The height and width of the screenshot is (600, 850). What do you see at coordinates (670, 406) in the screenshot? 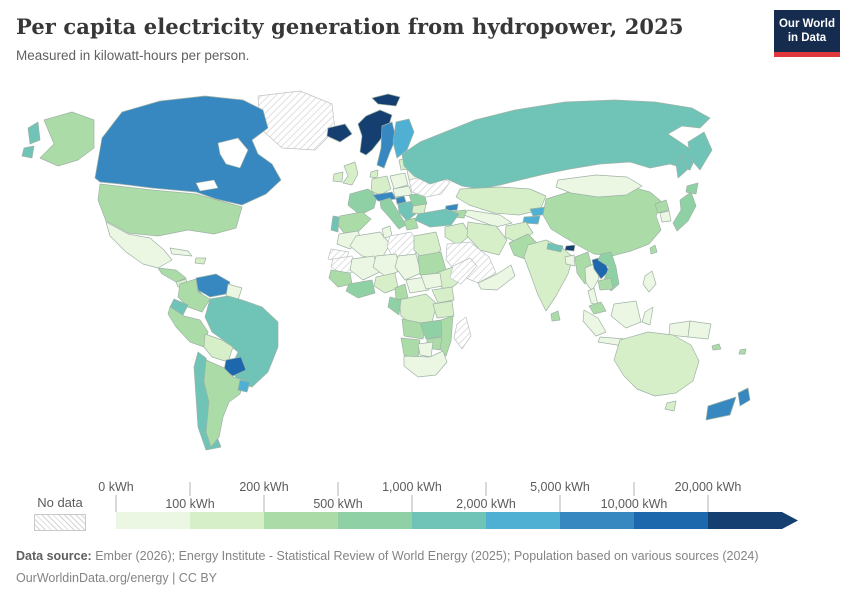
I see `country-tasmania` at bounding box center [670, 406].